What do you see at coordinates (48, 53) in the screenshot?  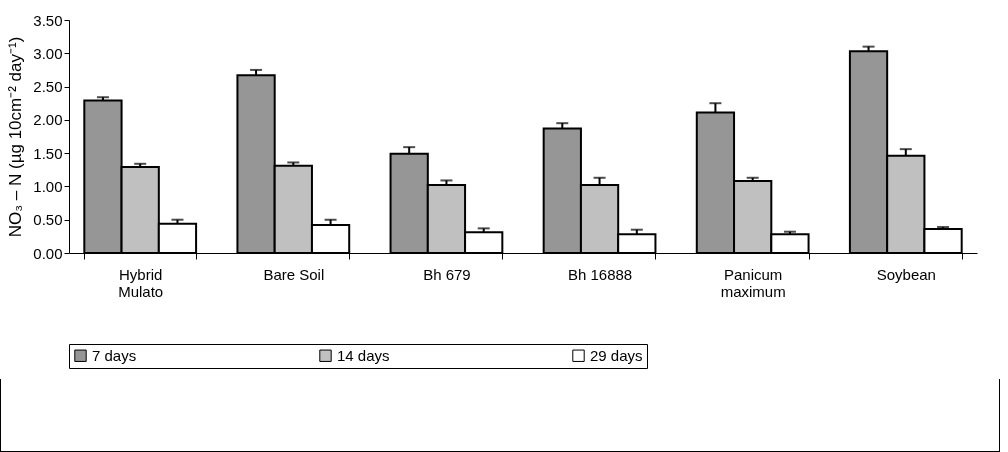 I see `y-tick-label: 3.00` at bounding box center [48, 53].